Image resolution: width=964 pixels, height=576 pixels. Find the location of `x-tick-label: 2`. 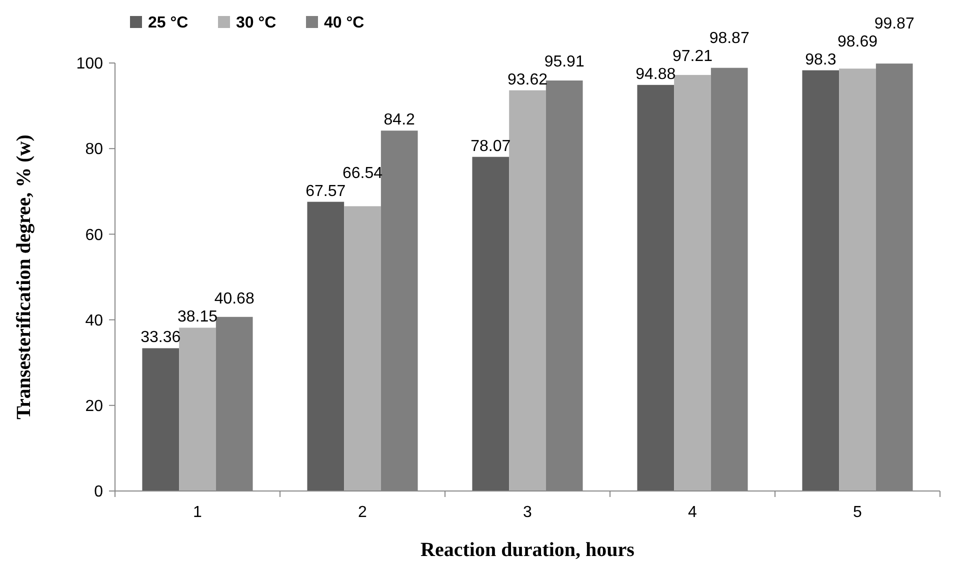

x-tick-label: 2 is located at coordinates (363, 512).